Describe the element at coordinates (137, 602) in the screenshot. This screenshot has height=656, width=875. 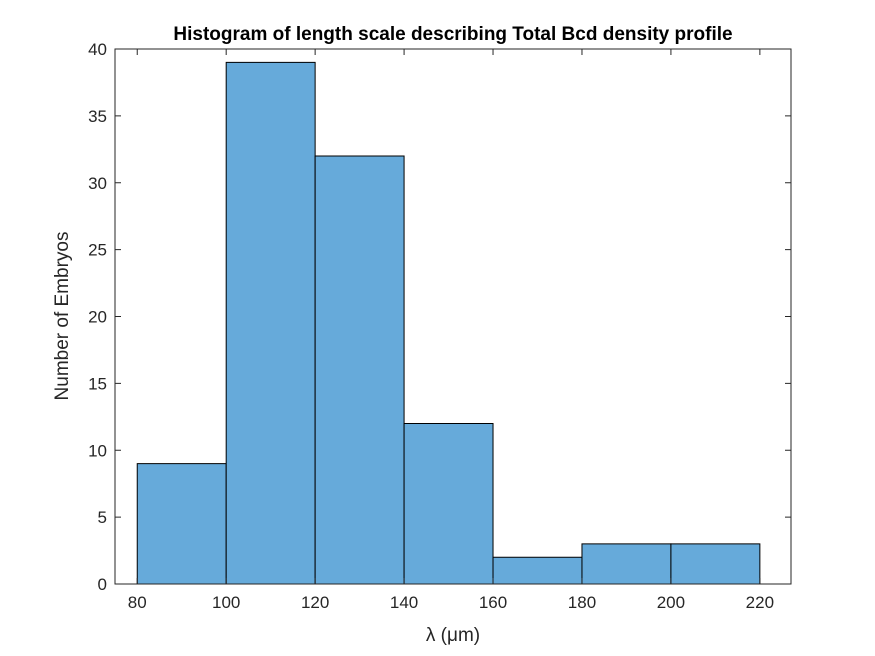
I see `x-tick-label: 80` at that location.